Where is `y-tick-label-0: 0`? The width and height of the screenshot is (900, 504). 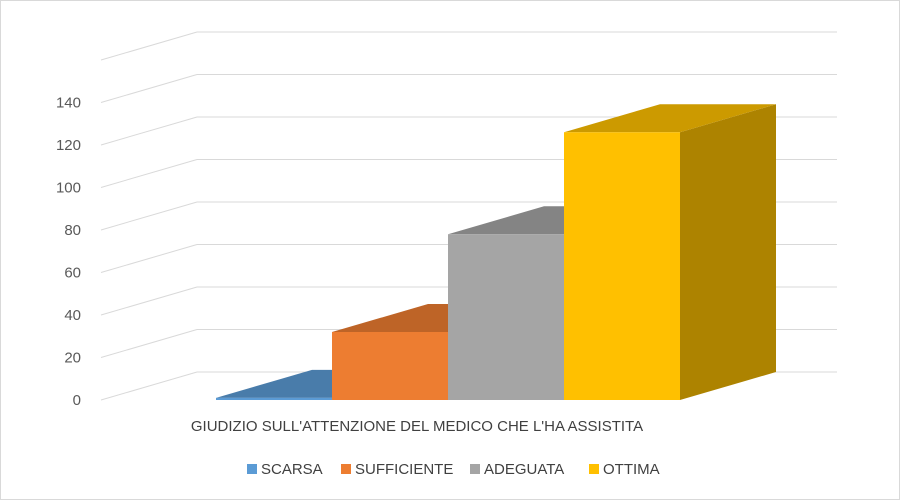
y-tick-label-0: 0 is located at coordinates (77, 400).